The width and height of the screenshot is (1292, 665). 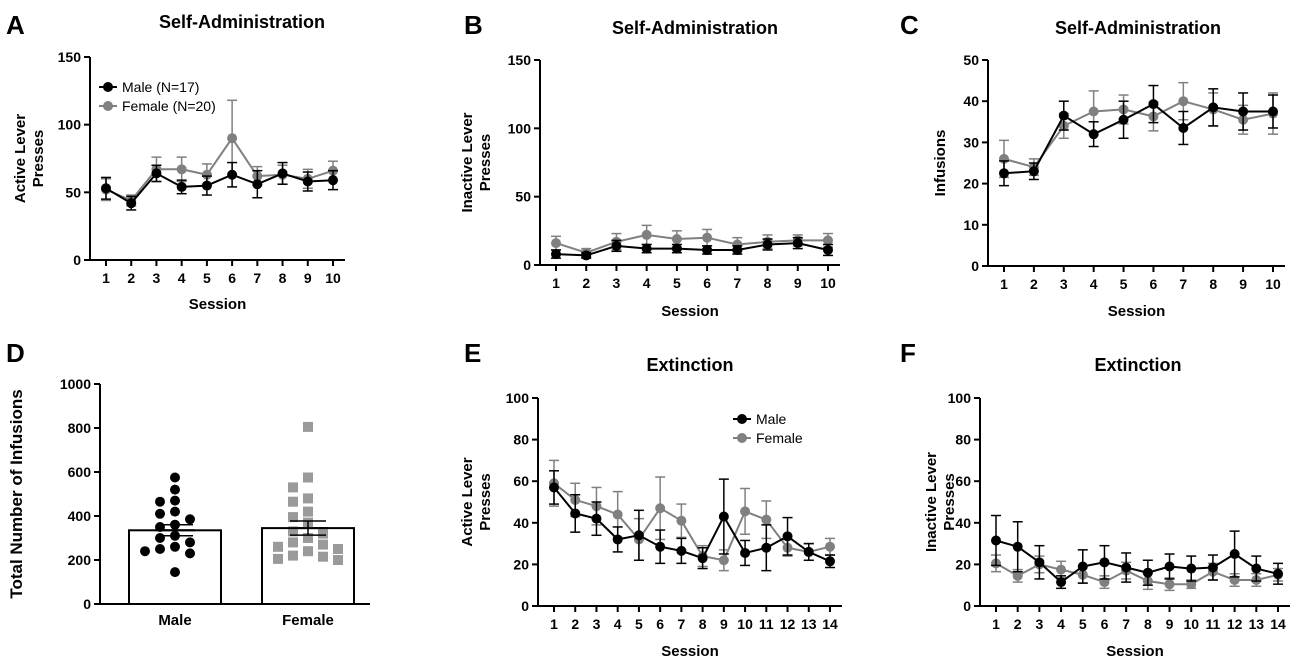 What do you see at coordinates (618, 624) in the screenshot?
I see `x-tick-label: 4` at bounding box center [618, 624].